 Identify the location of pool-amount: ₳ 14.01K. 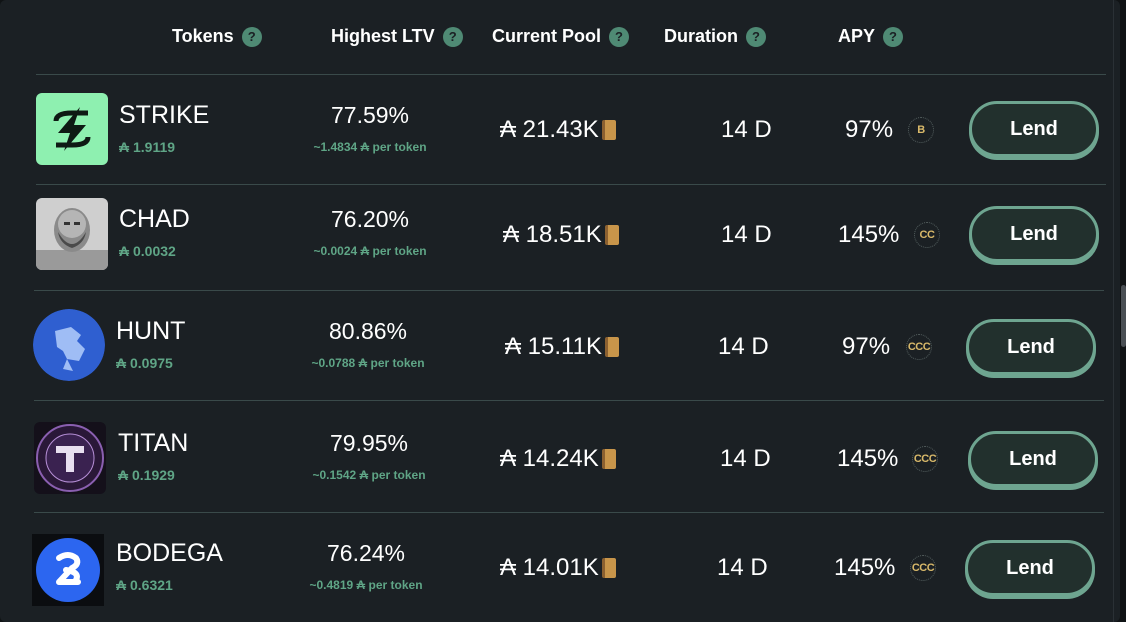
(549, 567).